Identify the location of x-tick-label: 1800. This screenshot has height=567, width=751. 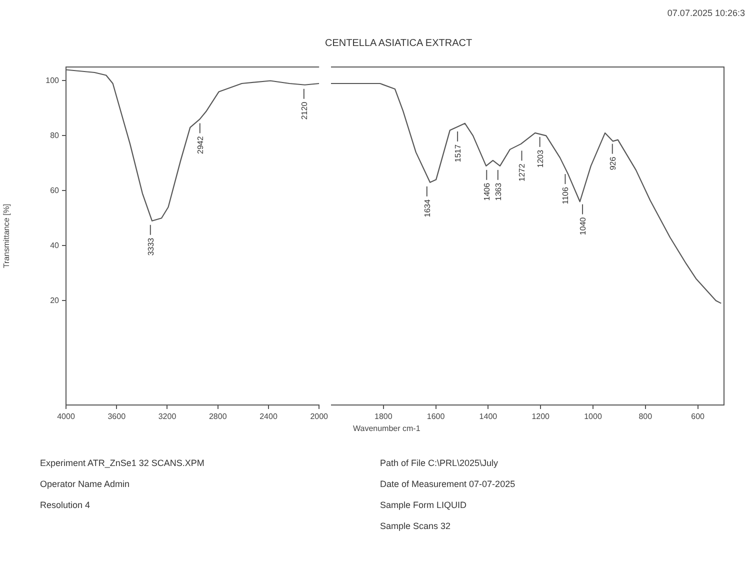
(383, 417).